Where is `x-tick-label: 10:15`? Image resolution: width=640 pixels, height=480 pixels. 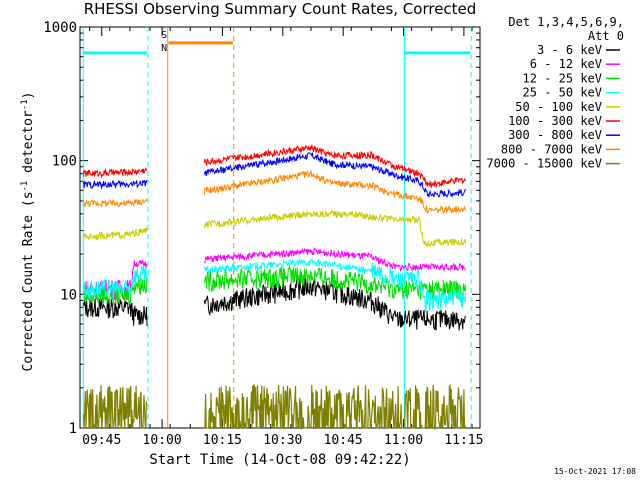
x-tick-label: 10:15 is located at coordinates (222, 440).